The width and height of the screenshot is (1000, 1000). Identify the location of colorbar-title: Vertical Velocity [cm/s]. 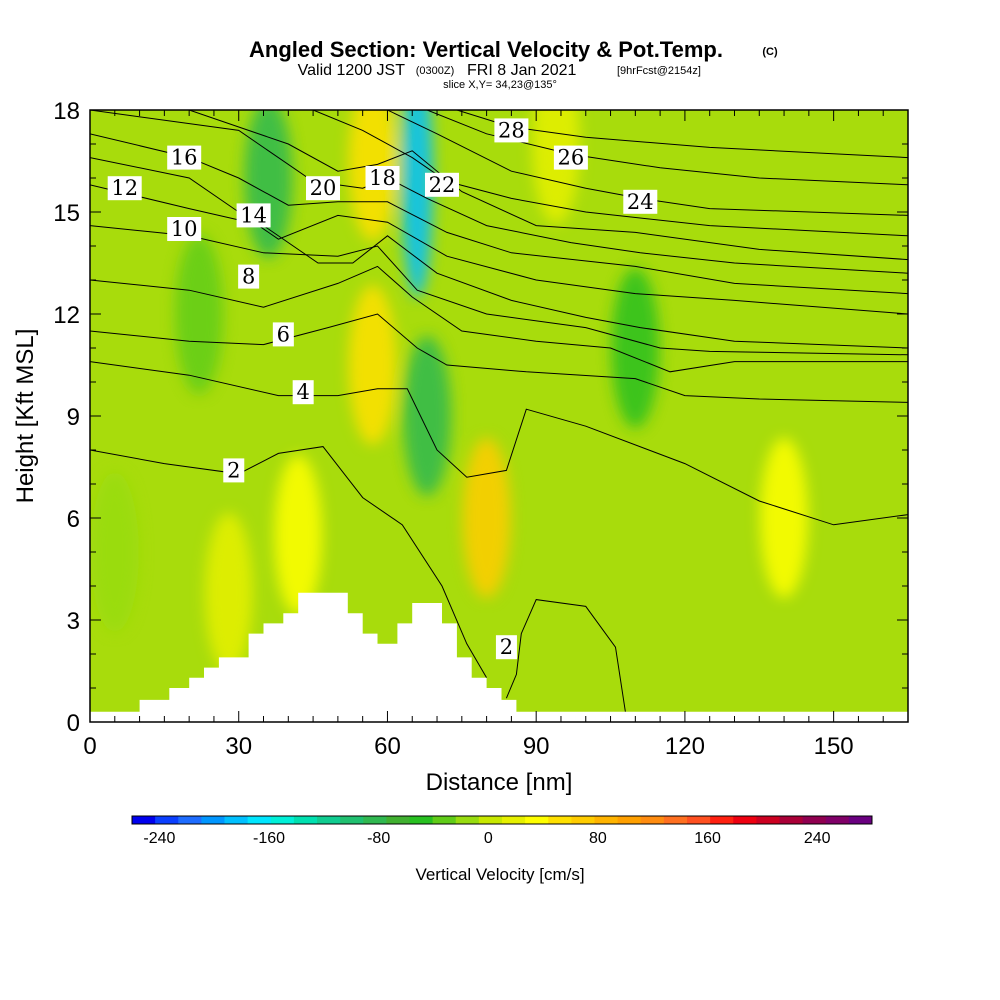
(499, 874).